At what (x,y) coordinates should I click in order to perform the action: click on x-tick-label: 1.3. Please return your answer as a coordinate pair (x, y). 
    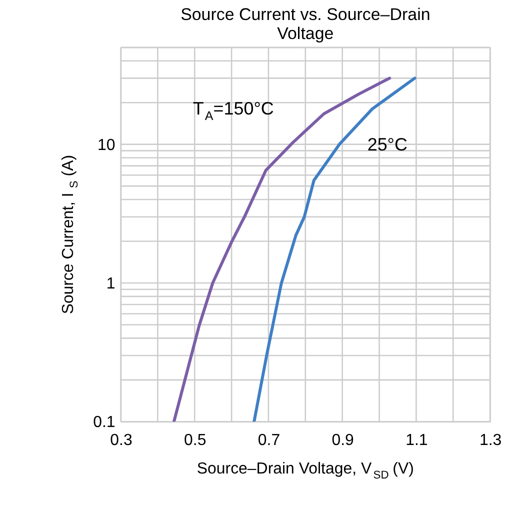
    Looking at the image, I should click on (490, 441).